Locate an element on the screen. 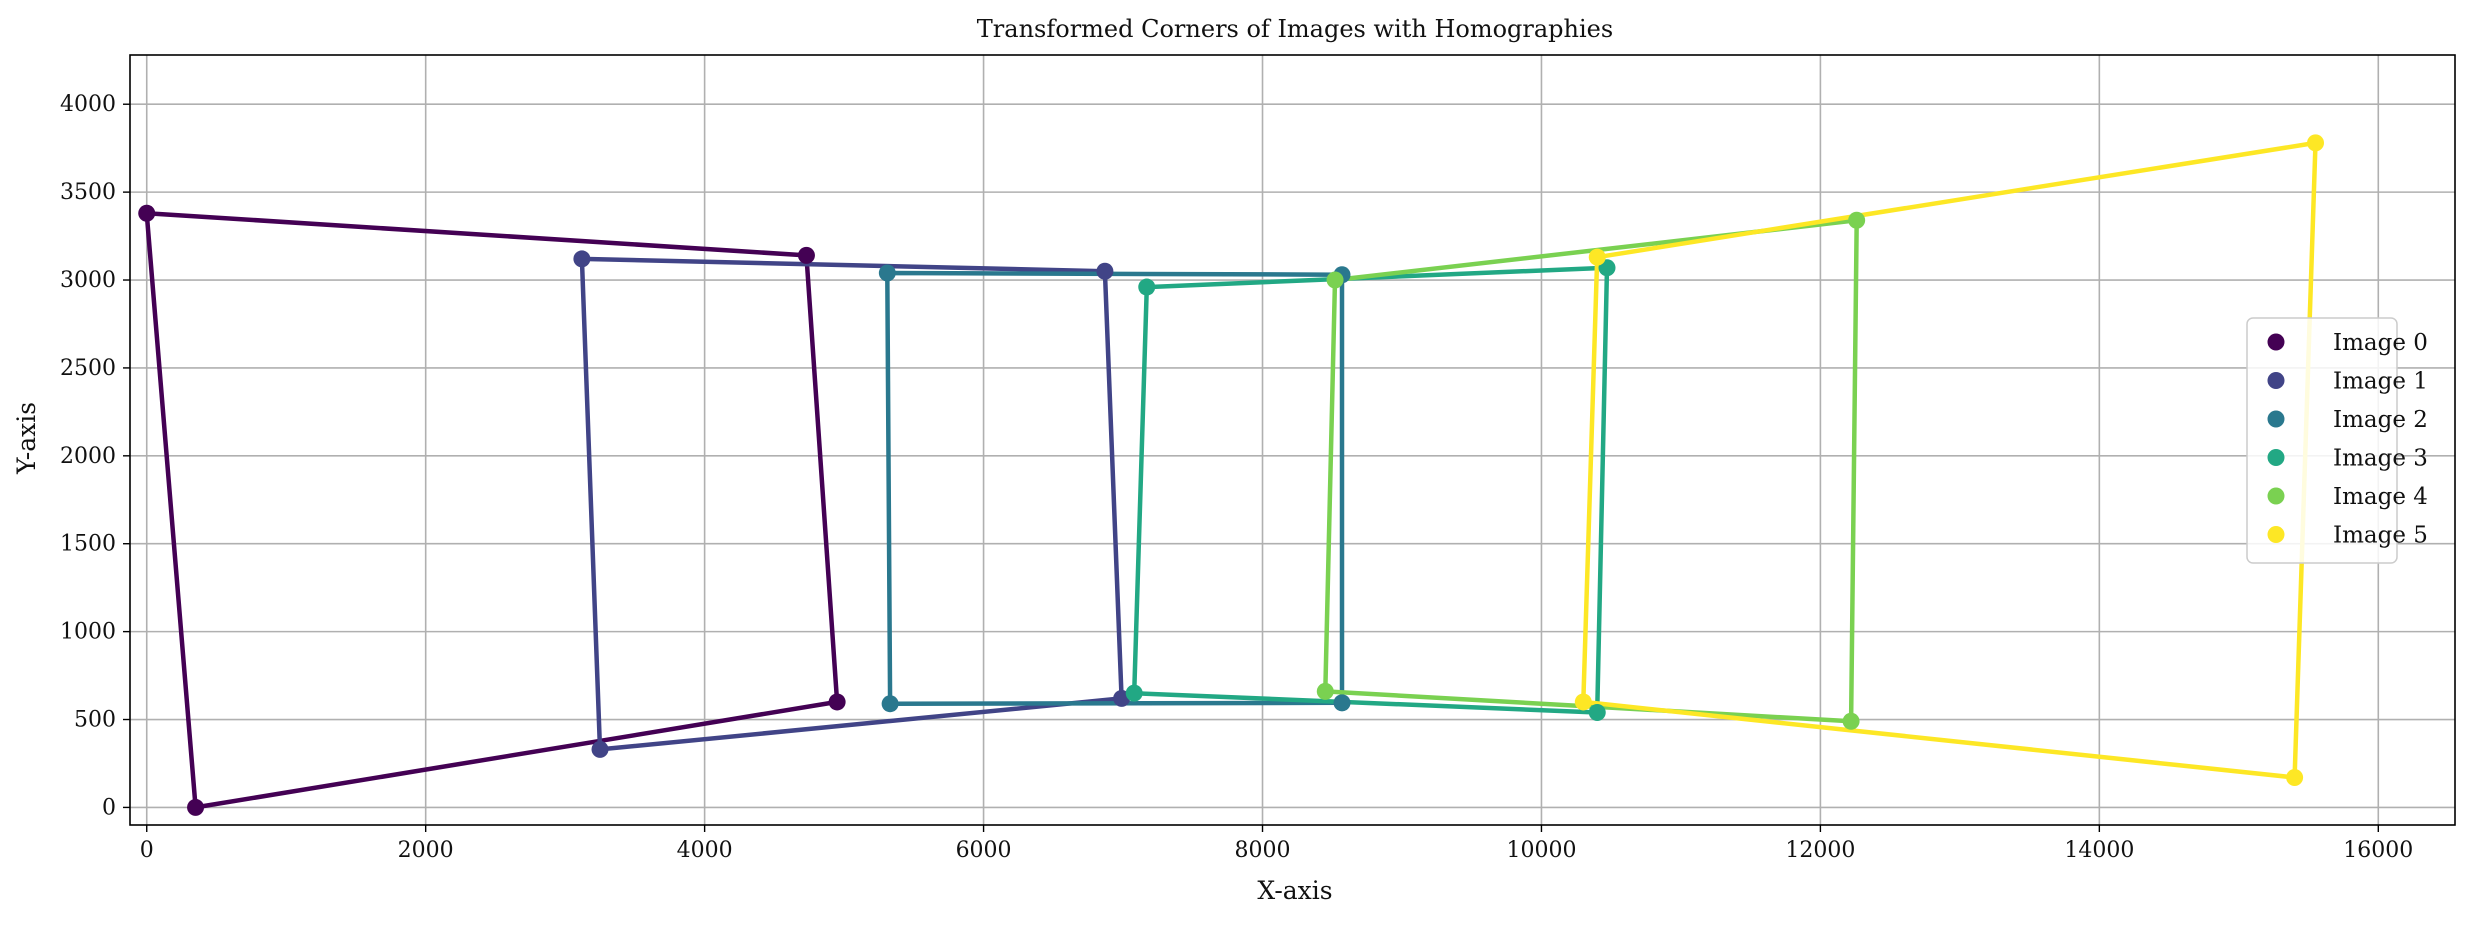 This screenshot has width=2475, height=925. y-tick-label: 4000 is located at coordinates (88, 104).